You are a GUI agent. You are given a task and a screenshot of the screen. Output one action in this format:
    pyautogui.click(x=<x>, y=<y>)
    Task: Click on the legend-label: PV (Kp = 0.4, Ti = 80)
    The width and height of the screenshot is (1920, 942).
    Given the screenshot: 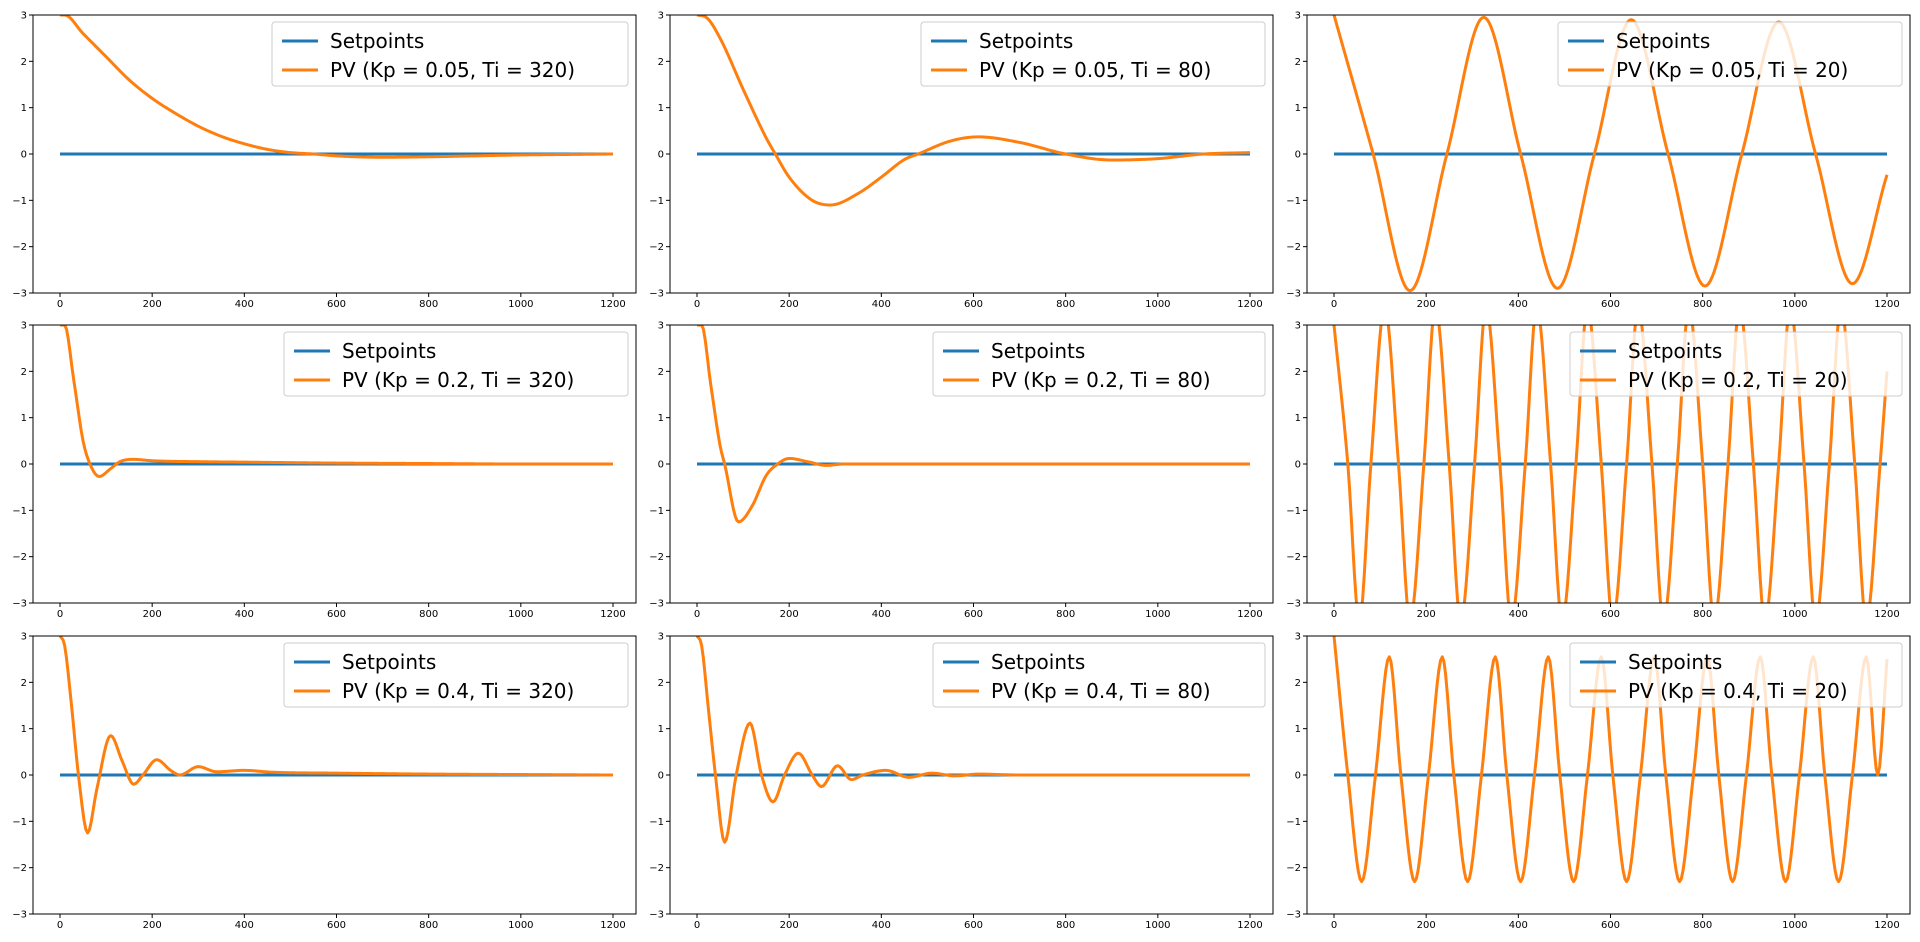 What is the action you would take?
    pyautogui.click(x=1101, y=691)
    